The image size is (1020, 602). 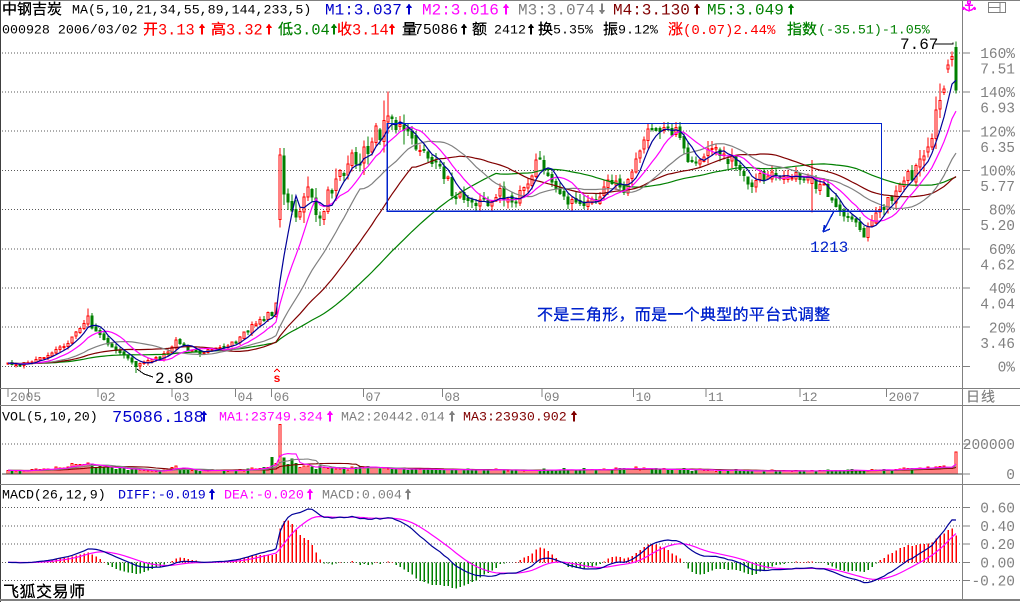 I want to click on svg-text: M2:3.016, so click(x=460, y=11).